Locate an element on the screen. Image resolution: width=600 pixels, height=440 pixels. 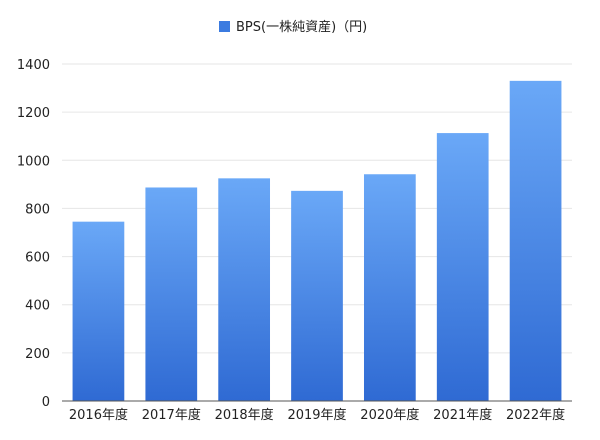
x-tick-label: 2022年度 is located at coordinates (535, 415).